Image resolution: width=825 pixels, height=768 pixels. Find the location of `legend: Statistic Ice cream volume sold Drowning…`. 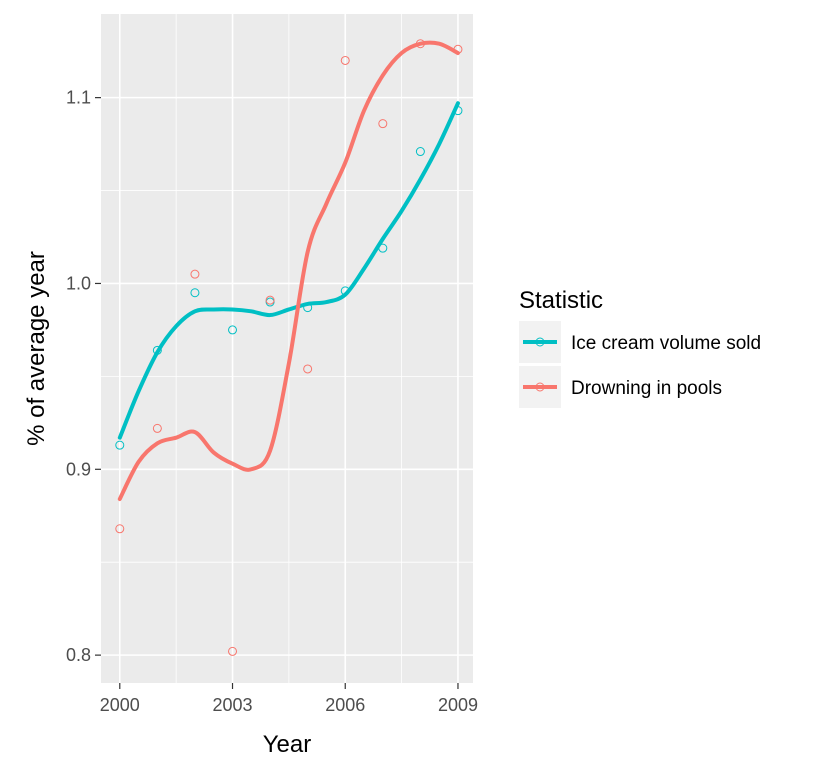

legend: Statistic Ice cream volume sold Drowning… is located at coordinates (640, 347).